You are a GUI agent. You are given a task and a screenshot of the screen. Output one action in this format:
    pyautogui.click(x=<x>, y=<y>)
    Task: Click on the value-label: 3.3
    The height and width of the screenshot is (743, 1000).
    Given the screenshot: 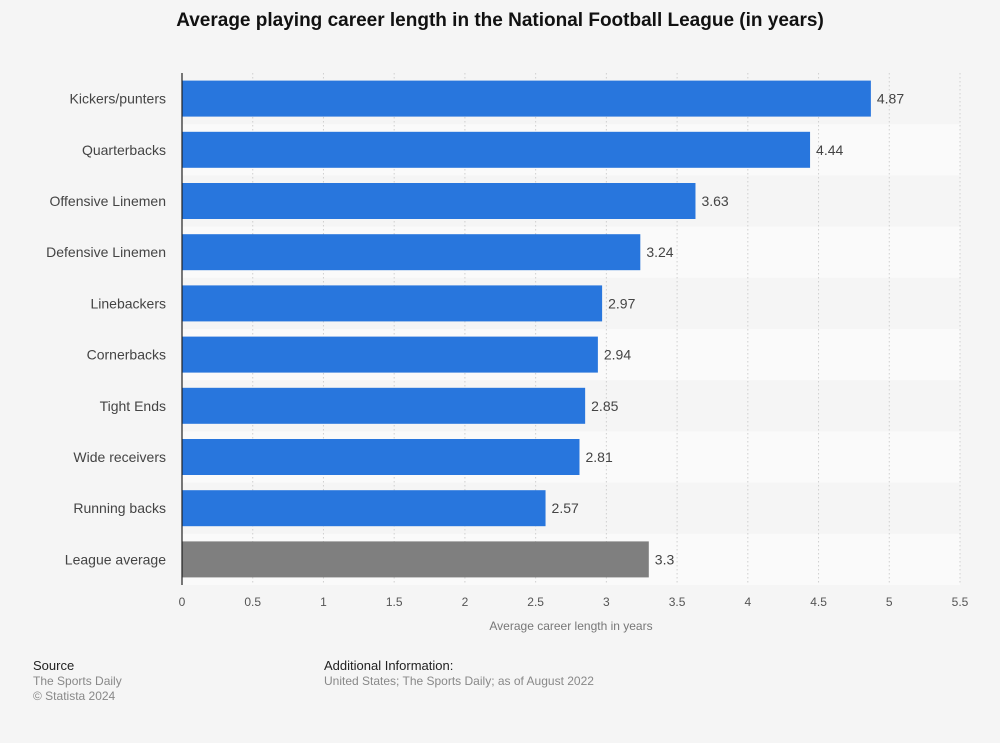 What is the action you would take?
    pyautogui.click(x=665, y=559)
    